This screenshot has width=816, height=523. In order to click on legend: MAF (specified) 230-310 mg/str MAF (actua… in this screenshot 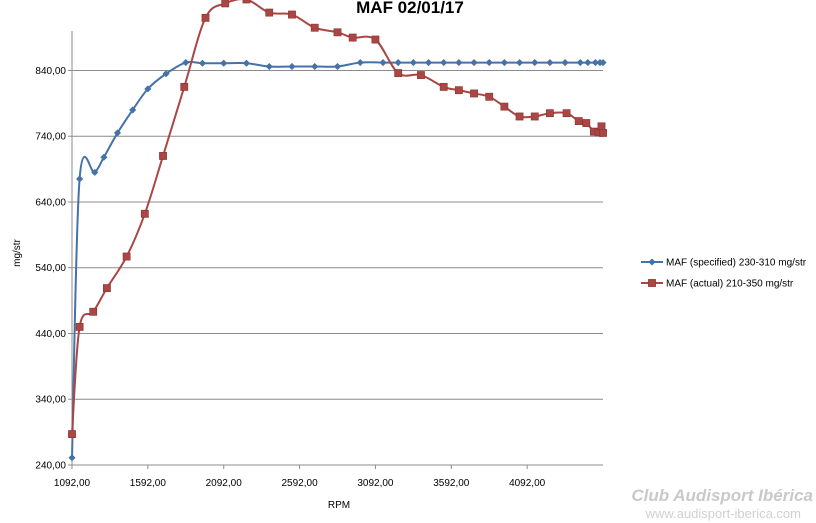, I will do `click(724, 274)`.